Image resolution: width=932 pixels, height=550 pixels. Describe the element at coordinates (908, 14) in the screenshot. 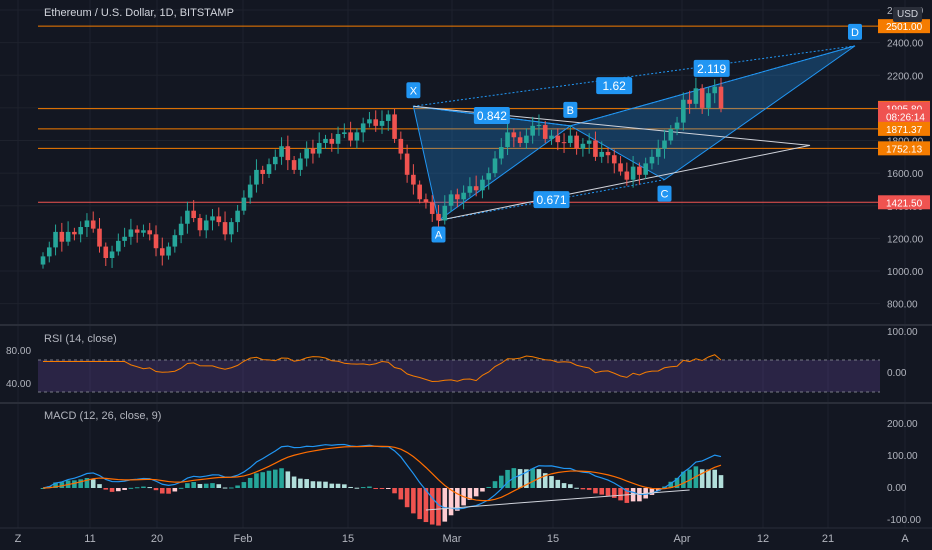

I see `currency-badge: USD` at that location.